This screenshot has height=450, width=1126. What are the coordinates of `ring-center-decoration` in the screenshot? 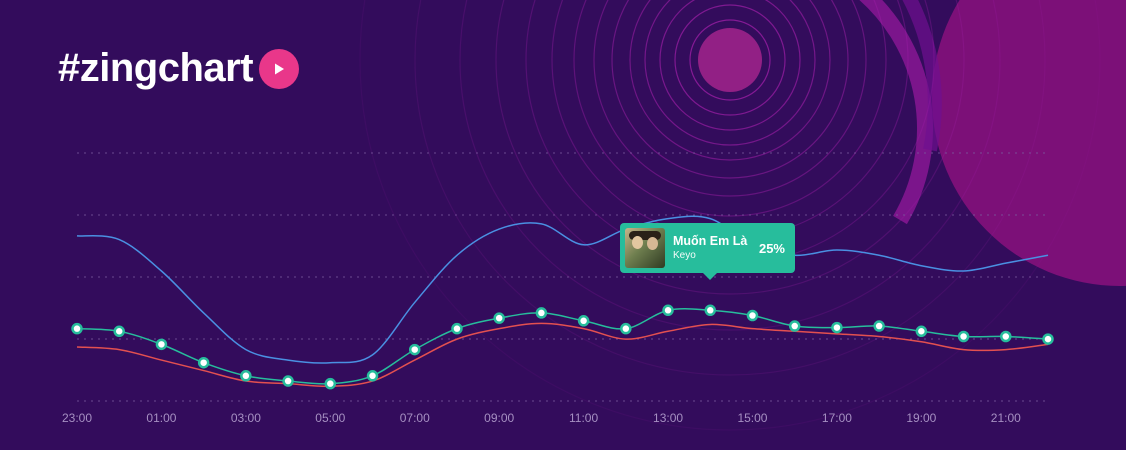 It's located at (730, 60).